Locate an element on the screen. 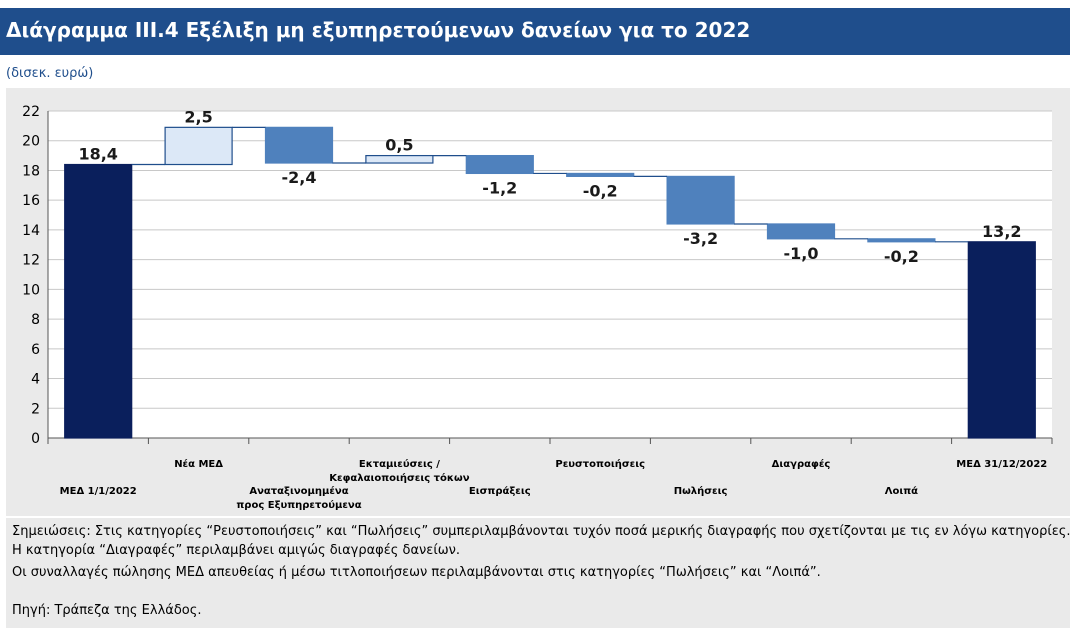 This screenshot has width=1076, height=632. y-tick-label: 2 is located at coordinates (35, 409).